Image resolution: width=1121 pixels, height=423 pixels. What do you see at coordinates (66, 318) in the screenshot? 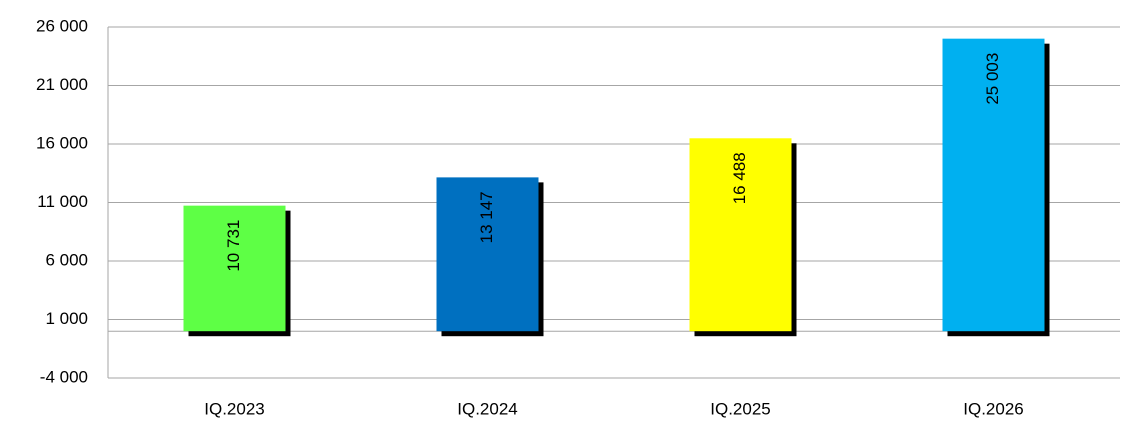
I see `y-tick-label: 1 000` at bounding box center [66, 318].